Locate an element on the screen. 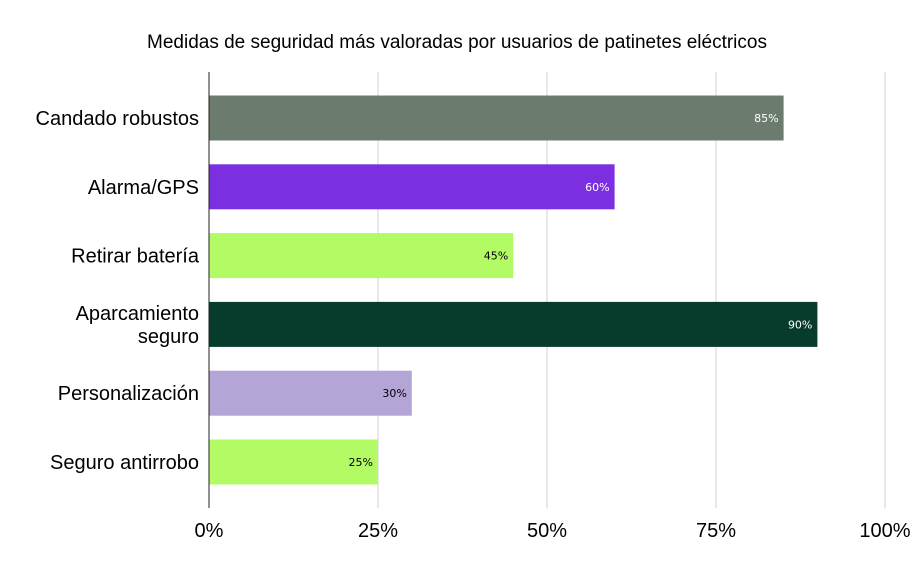 This screenshot has height=571, width=914. category-label-line: Personalización is located at coordinates (128, 394).